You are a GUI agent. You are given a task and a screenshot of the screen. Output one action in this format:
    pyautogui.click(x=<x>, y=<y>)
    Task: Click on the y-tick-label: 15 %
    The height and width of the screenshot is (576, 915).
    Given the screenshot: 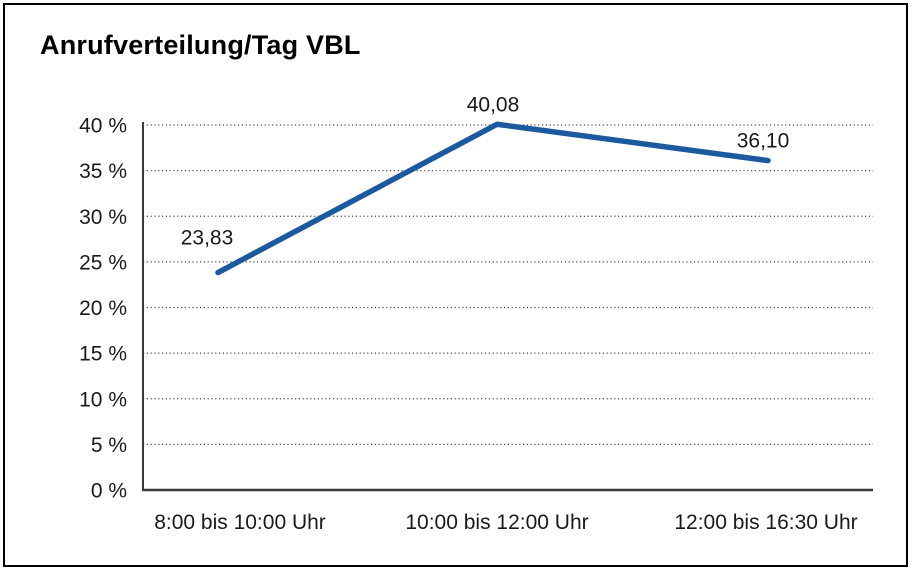 What is the action you would take?
    pyautogui.click(x=103, y=354)
    